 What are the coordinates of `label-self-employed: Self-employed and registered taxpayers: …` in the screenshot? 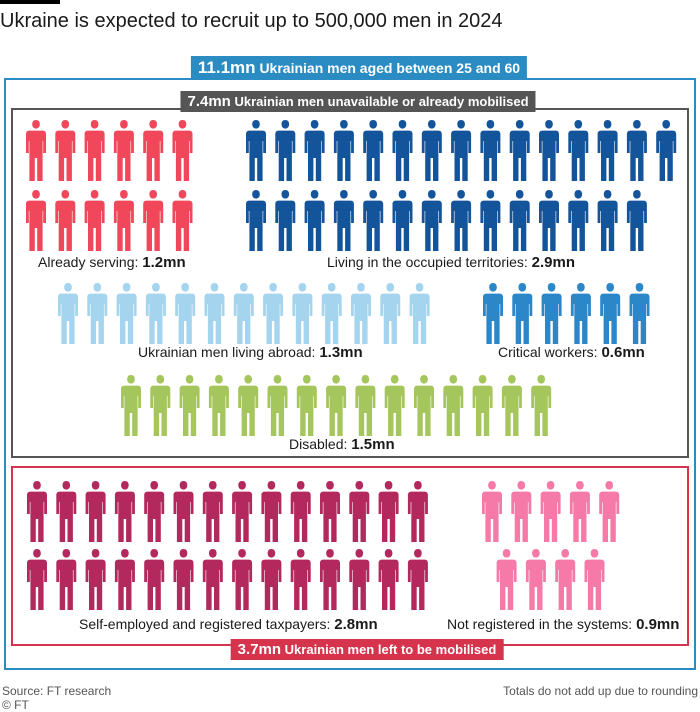 It's located at (228, 624).